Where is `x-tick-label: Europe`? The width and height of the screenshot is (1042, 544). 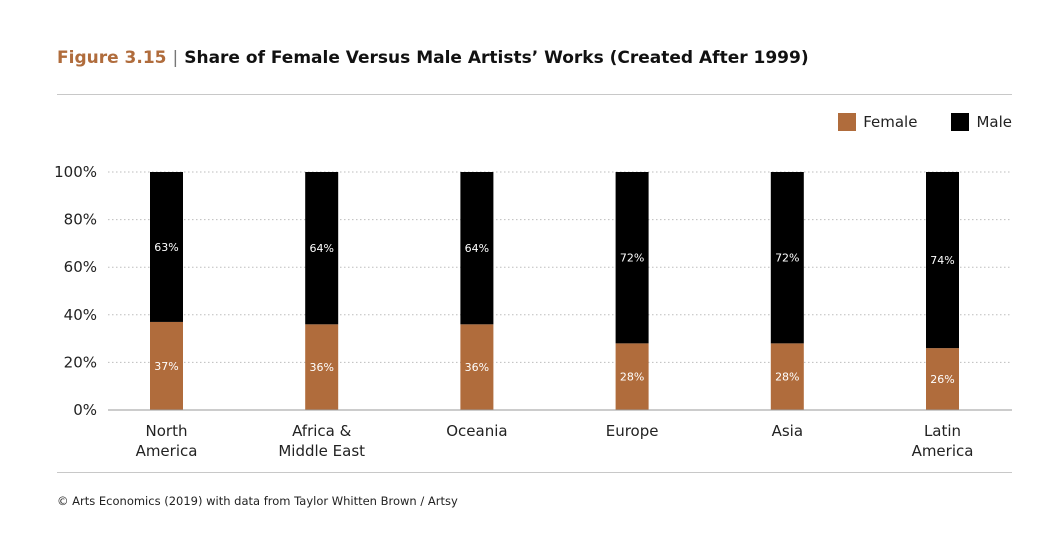
x-tick-label: Europe is located at coordinates (632, 431).